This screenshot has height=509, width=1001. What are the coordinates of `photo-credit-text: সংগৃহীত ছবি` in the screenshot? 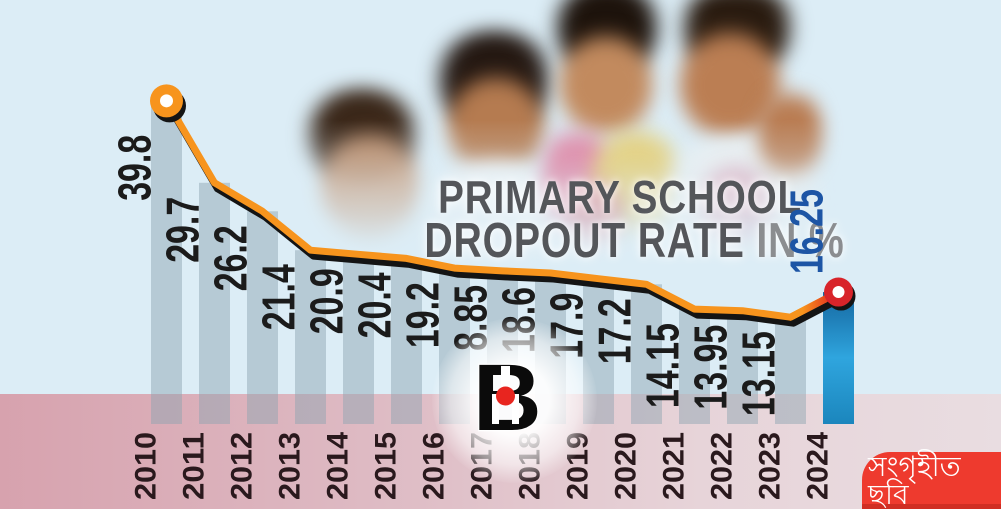 It's located at (914, 479).